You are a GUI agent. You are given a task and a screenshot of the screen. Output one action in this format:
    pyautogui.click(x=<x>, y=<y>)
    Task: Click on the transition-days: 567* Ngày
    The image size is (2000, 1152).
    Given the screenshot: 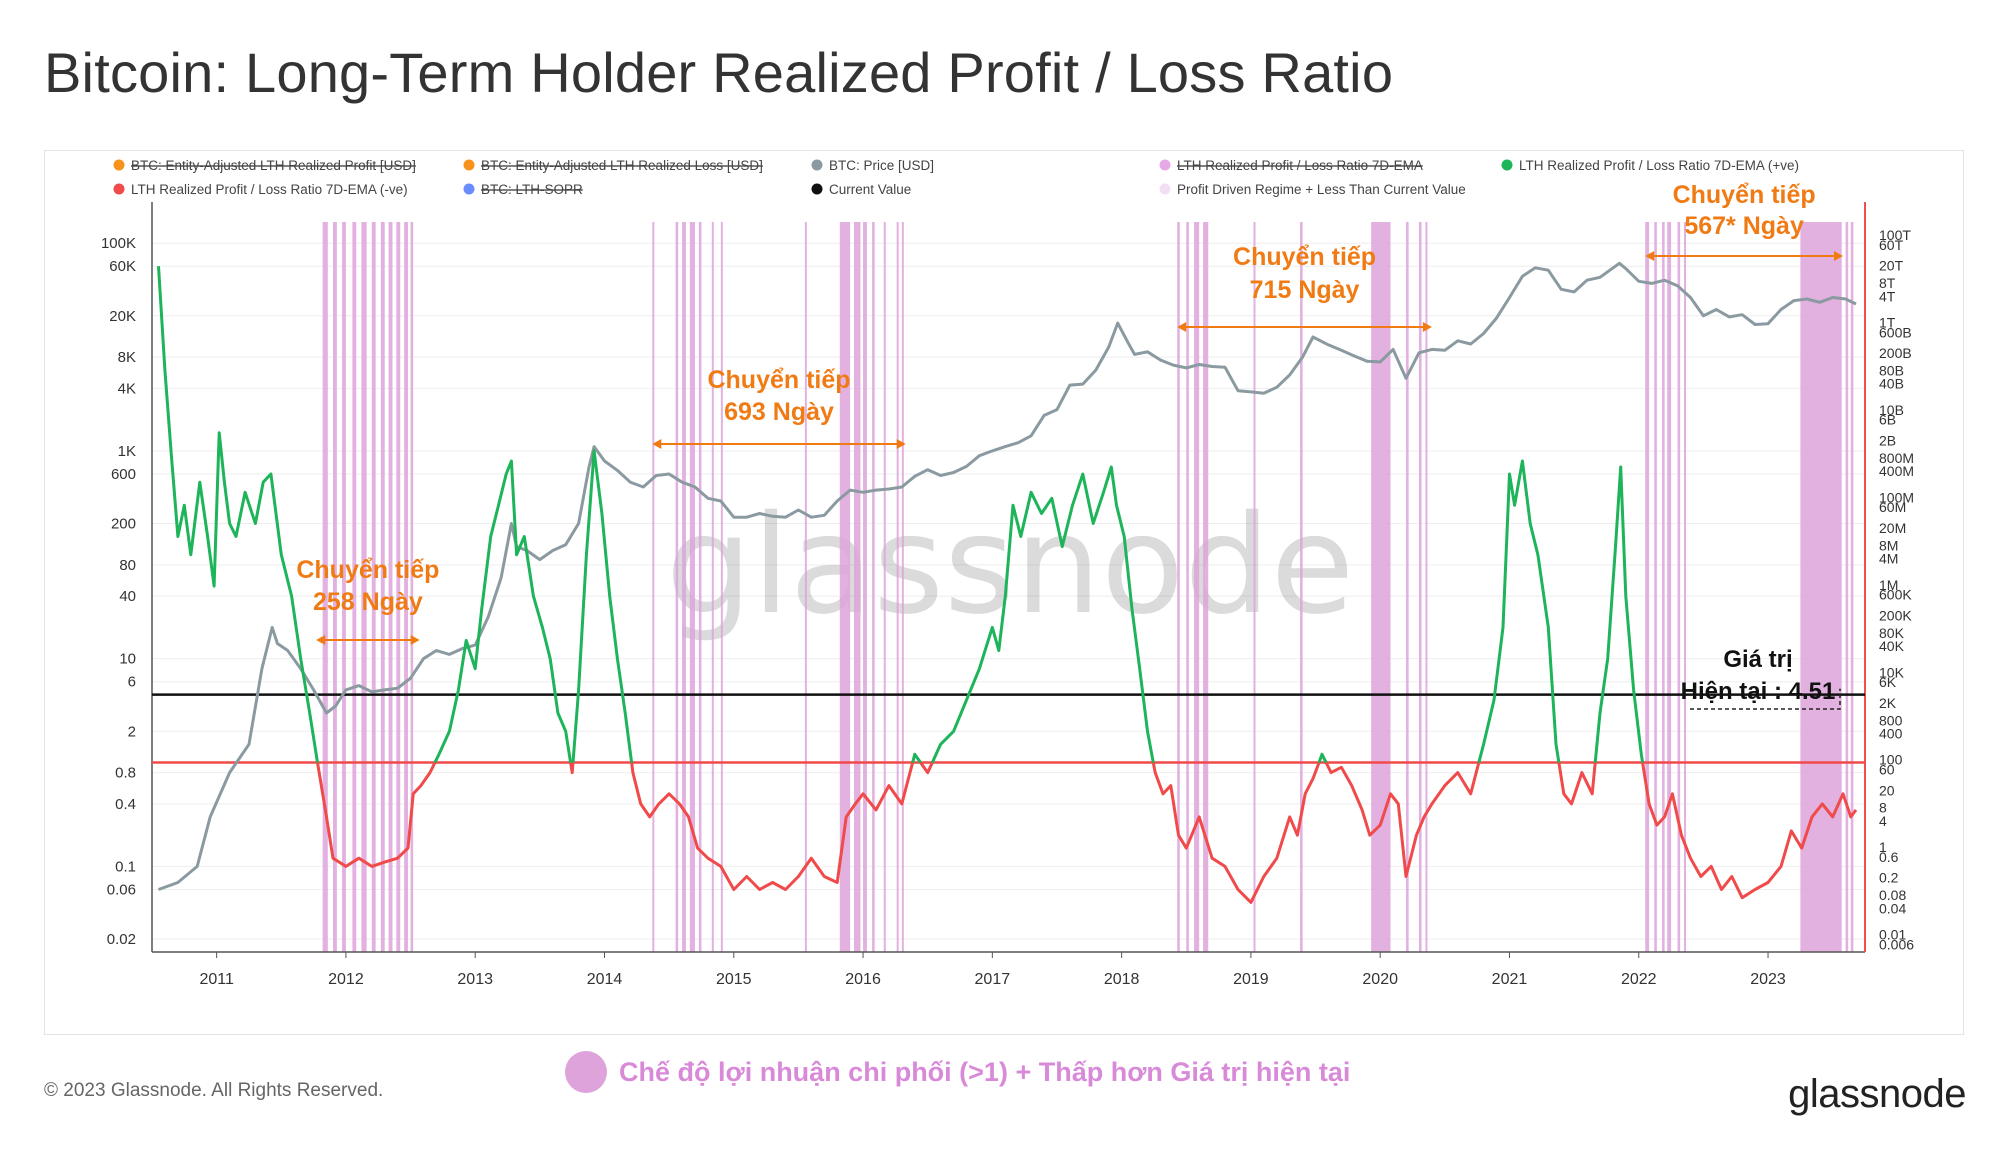 What is the action you would take?
    pyautogui.click(x=1744, y=226)
    